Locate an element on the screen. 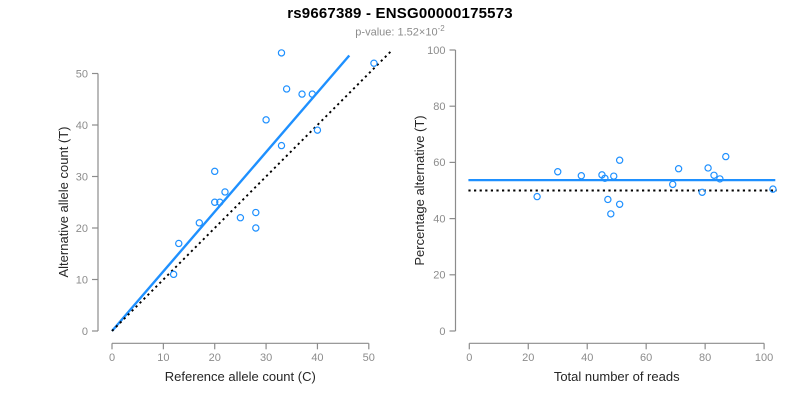  y-tick-label: 100 is located at coordinates (436, 51).